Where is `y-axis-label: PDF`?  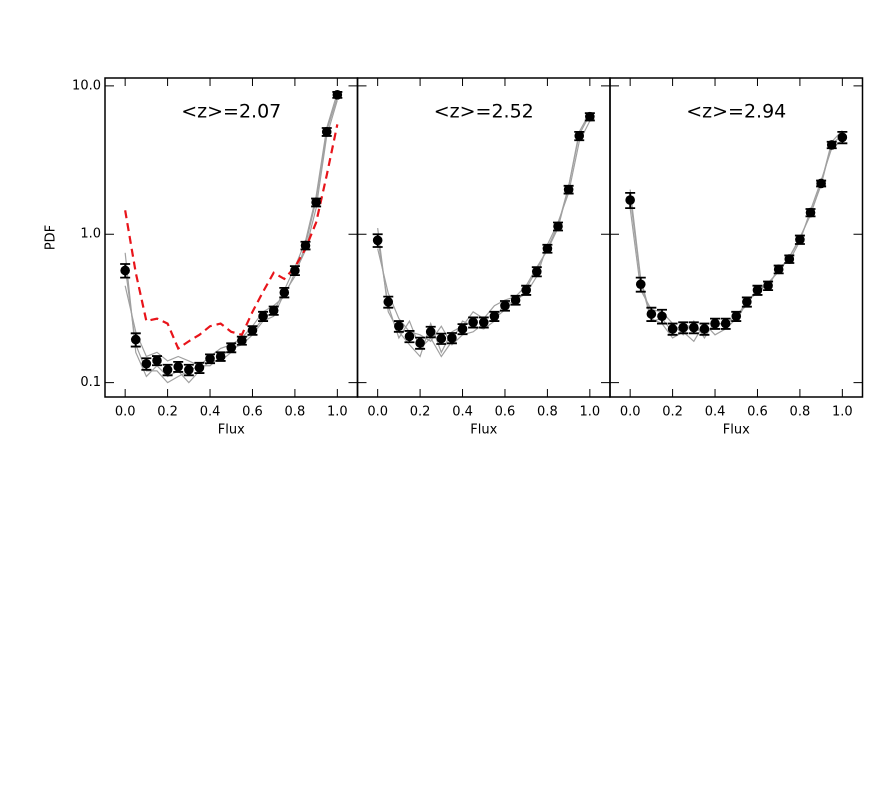
y-axis-label: PDF is located at coordinates (51, 237).